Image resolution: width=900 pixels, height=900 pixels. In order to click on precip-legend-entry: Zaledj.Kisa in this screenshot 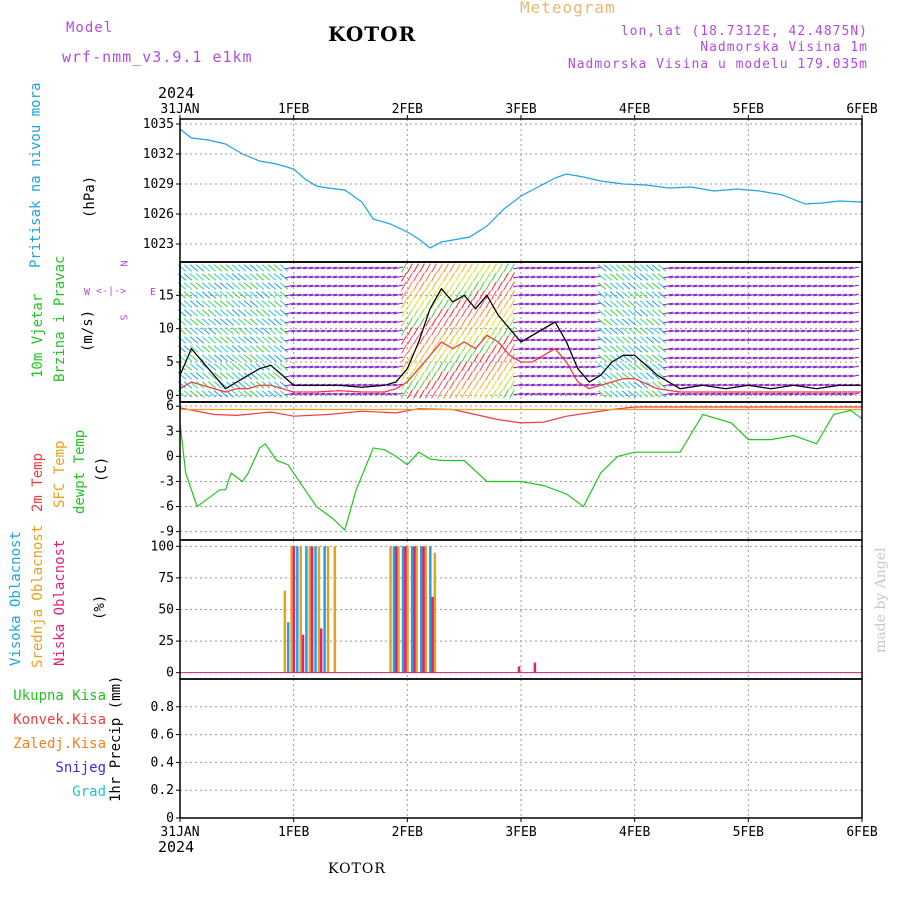, I will do `click(59, 744)`.